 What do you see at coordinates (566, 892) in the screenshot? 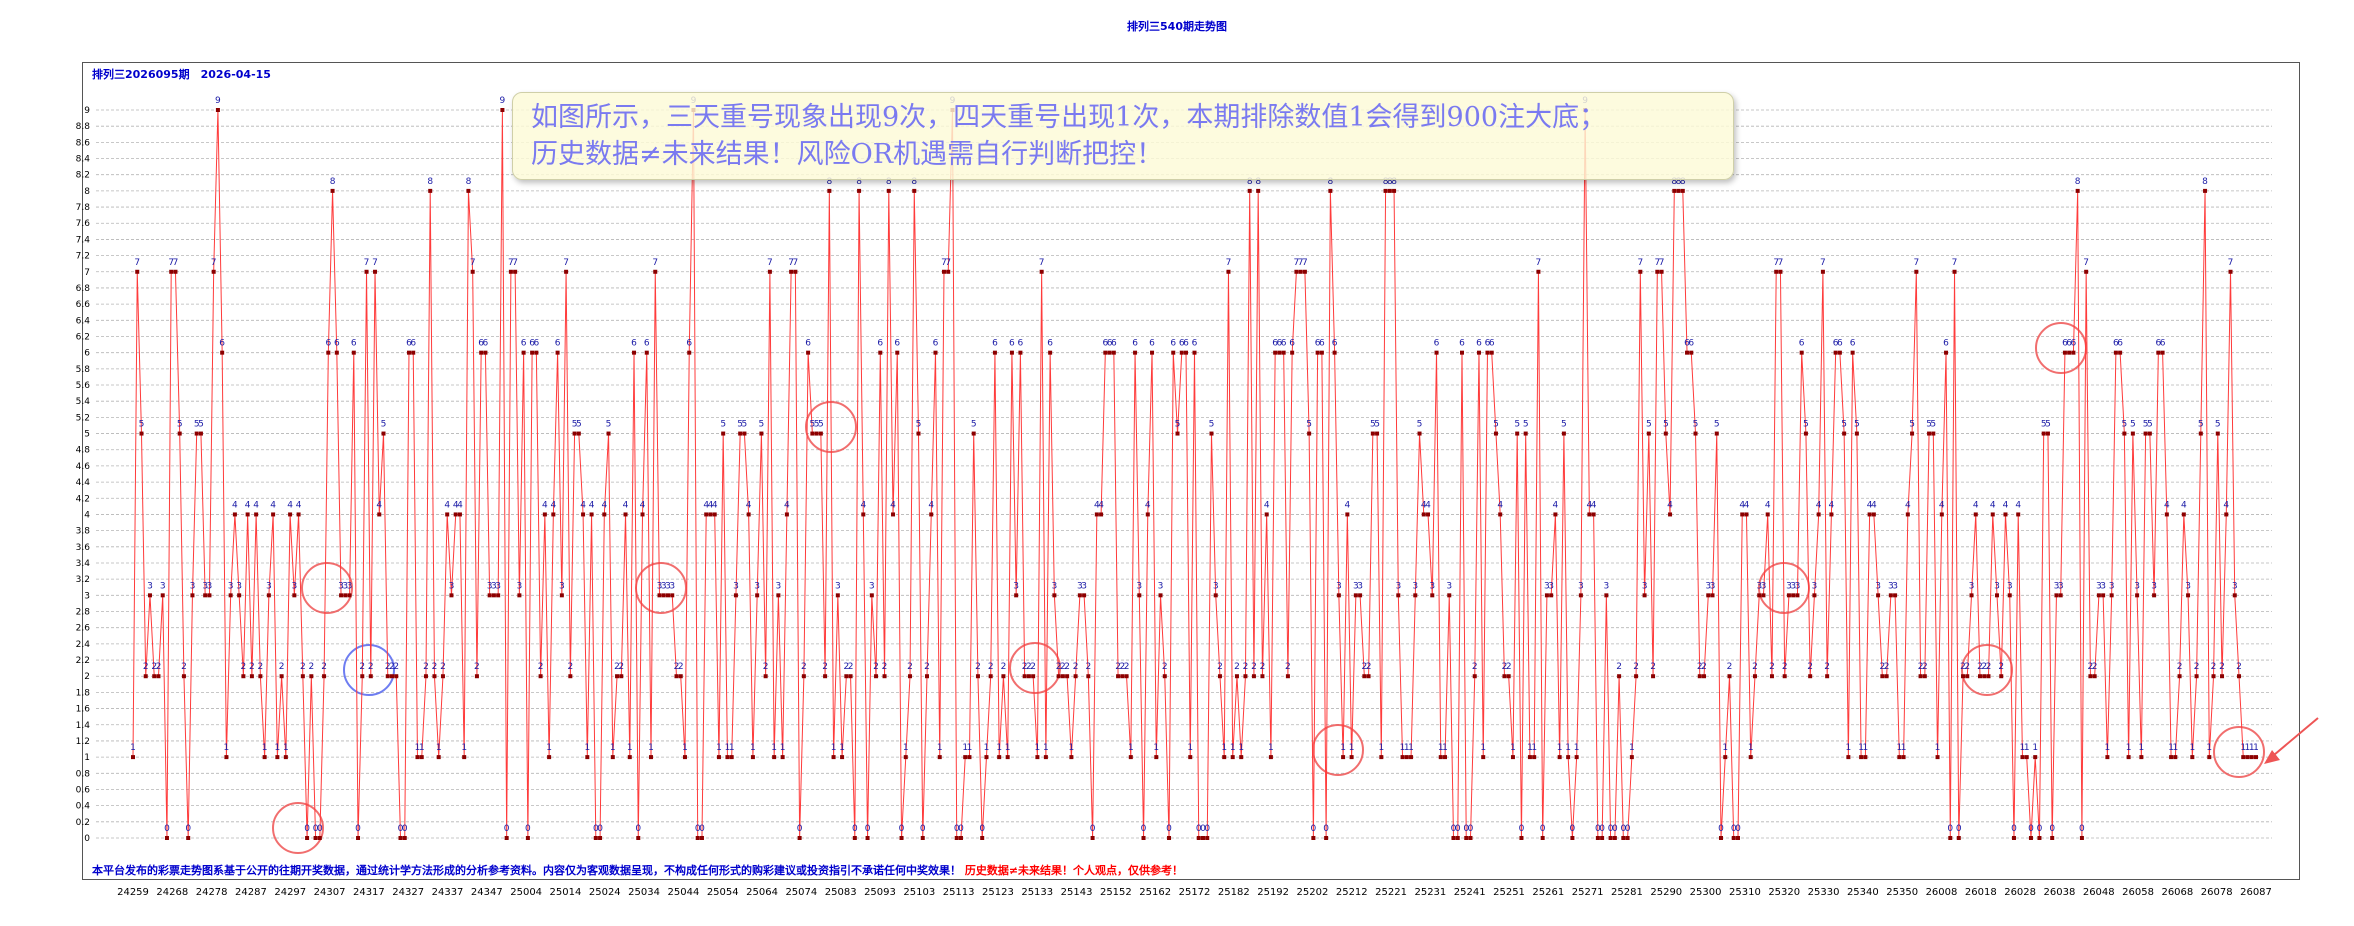
I see `x-tick-label: 25014` at bounding box center [566, 892].